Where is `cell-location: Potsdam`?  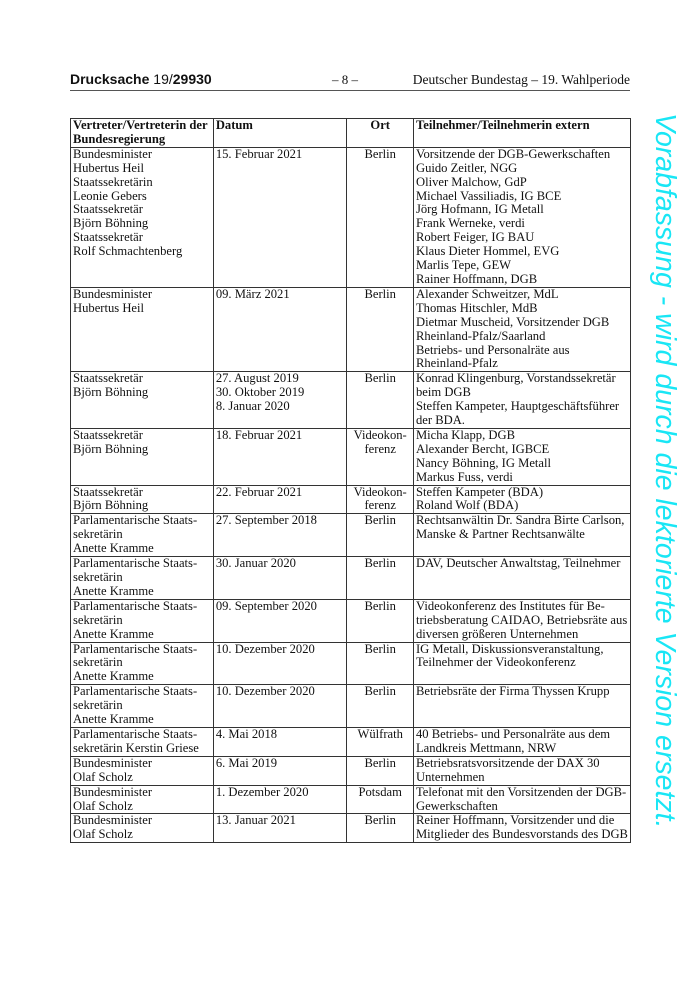 cell-location: Potsdam is located at coordinates (380, 799).